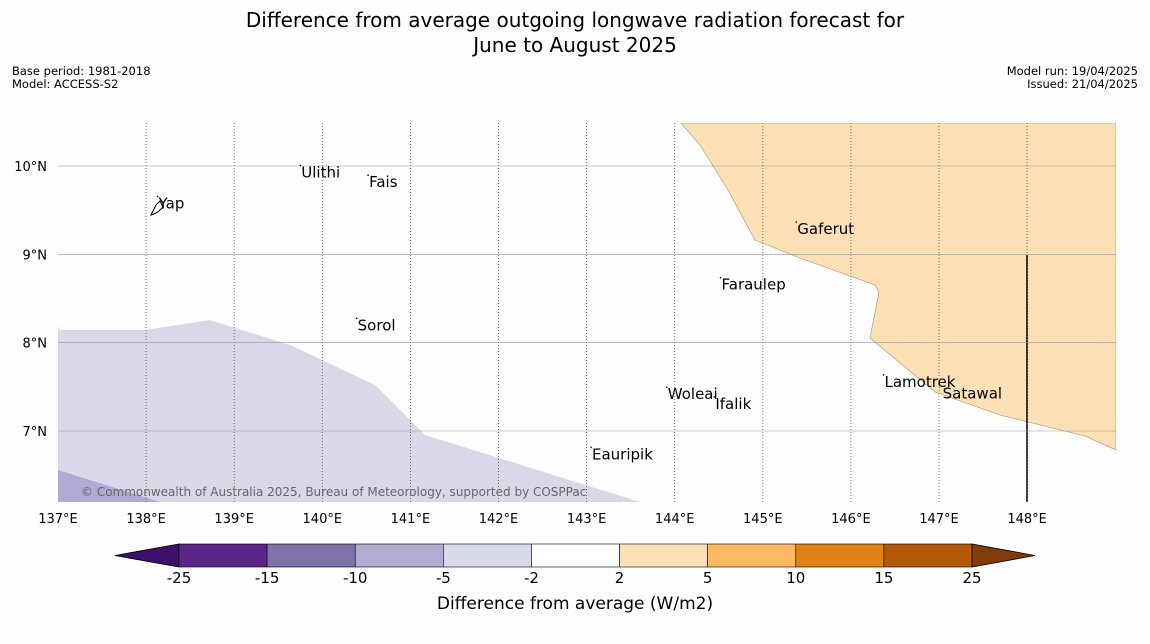  What do you see at coordinates (499, 519) in the screenshot?
I see `lon-tick-label: 142°E` at bounding box center [499, 519].